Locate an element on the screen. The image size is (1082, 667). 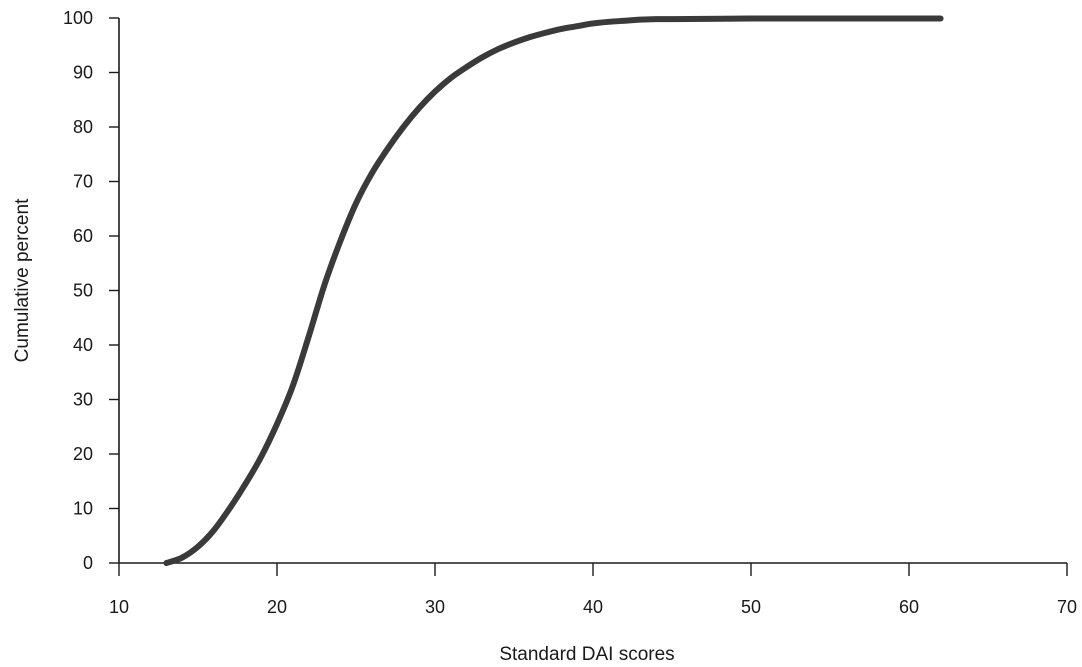
y-tick-label: 90 is located at coordinates (83, 73).